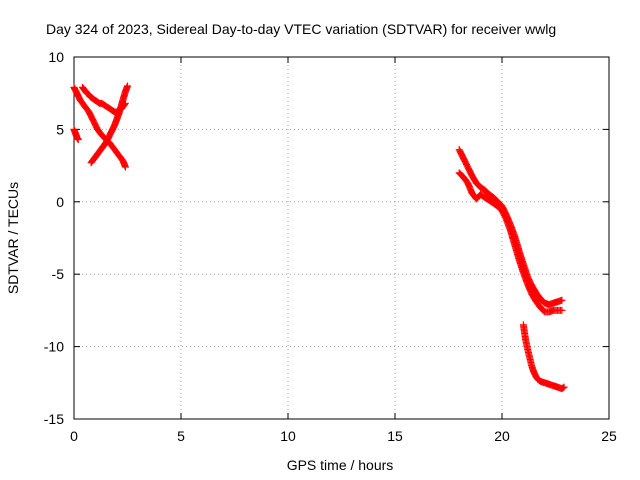  What do you see at coordinates (543, 357) in the screenshot?
I see `series-late-arc-c` at bounding box center [543, 357].